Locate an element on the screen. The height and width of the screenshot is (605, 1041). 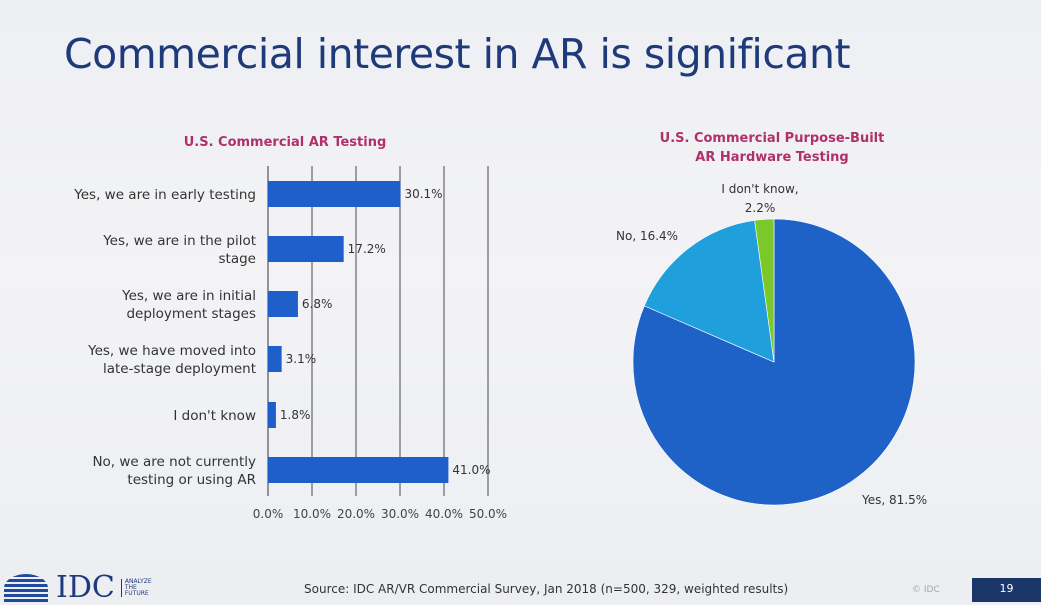
category-label: late-stage deployment is located at coordinates (179, 369).